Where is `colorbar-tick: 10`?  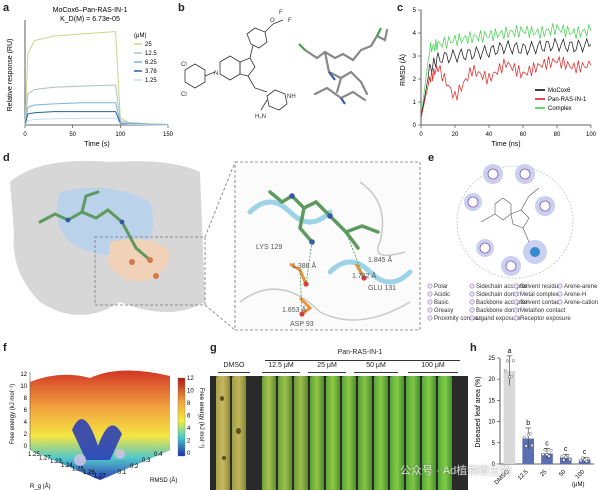 colorbar-tick: 10 is located at coordinates (190, 392).